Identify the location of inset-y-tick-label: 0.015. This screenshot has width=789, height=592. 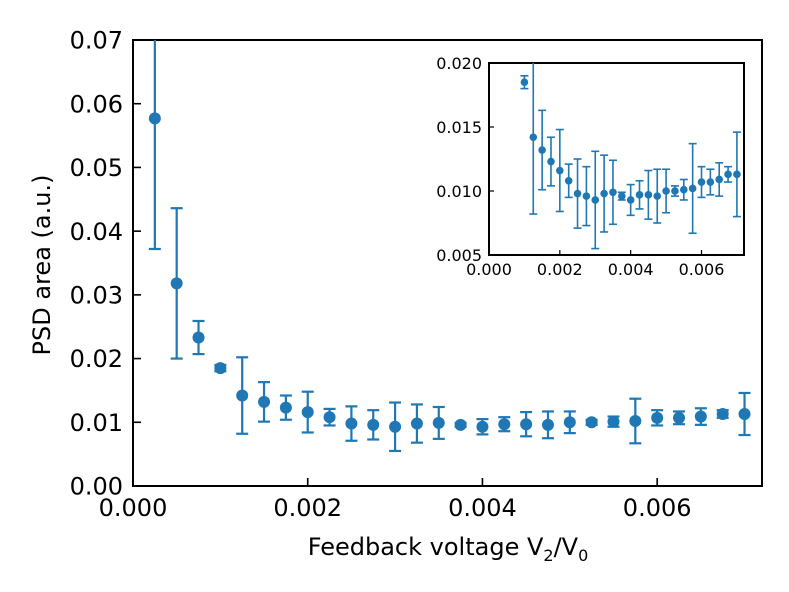
(459, 127).